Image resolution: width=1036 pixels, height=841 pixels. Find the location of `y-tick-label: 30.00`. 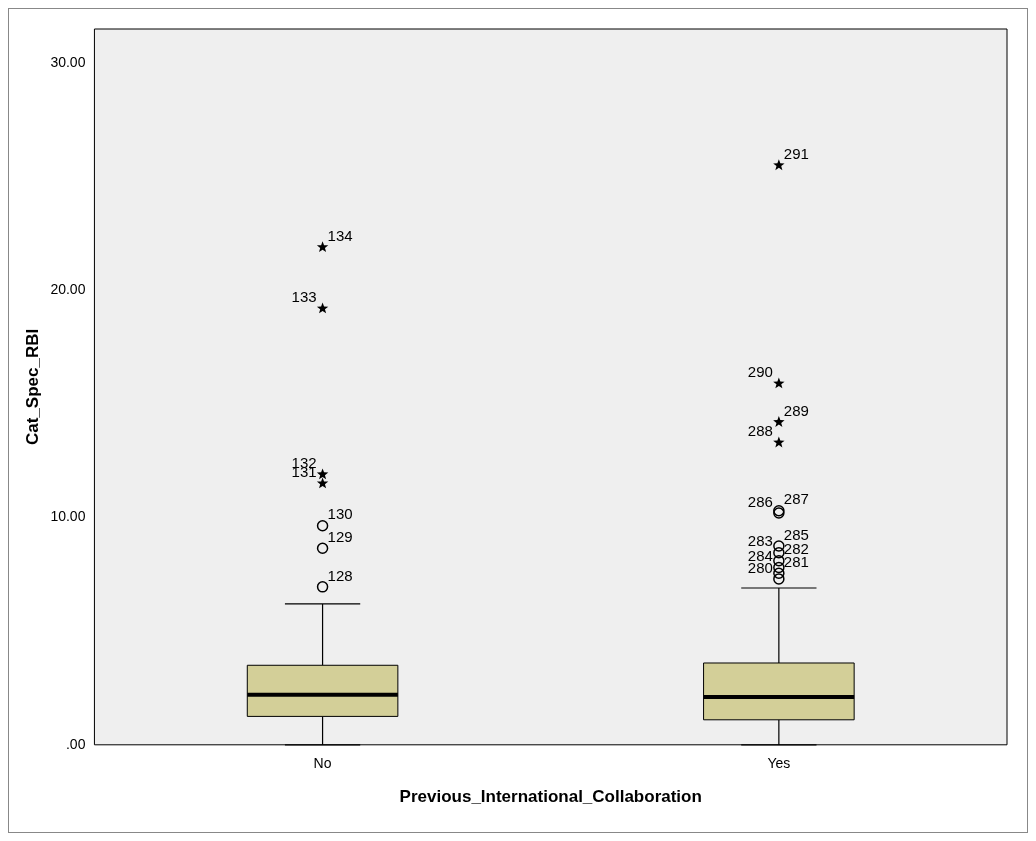

y-tick-label: 30.00 is located at coordinates (68, 61).